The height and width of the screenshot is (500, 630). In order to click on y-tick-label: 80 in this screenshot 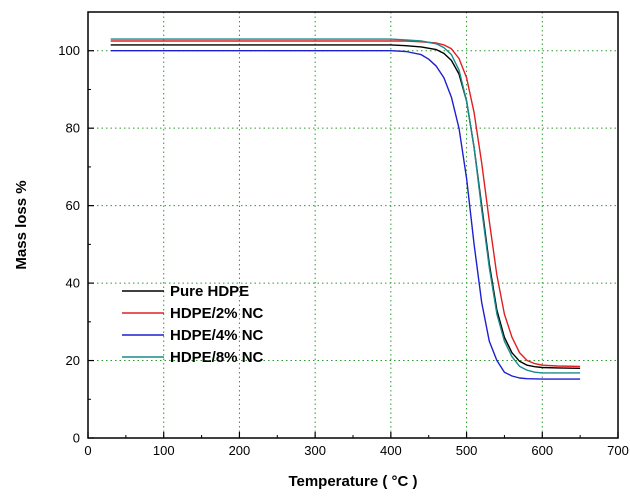, I will do `click(73, 128)`.